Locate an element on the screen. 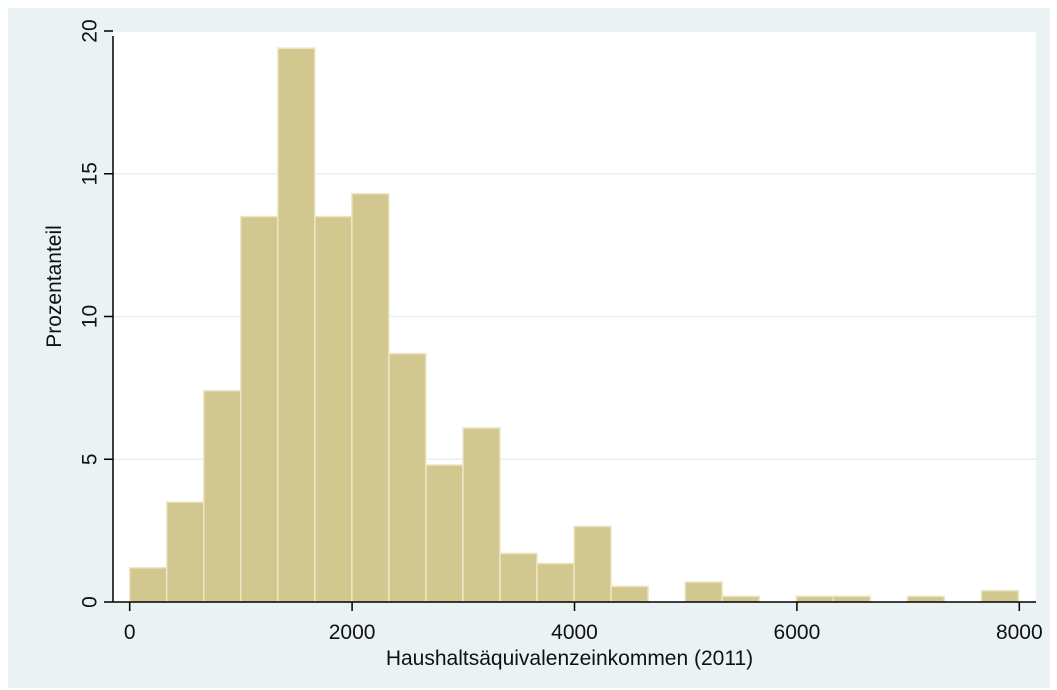 The height and width of the screenshot is (690, 1057). x-tick-label: 0 is located at coordinates (130, 632).